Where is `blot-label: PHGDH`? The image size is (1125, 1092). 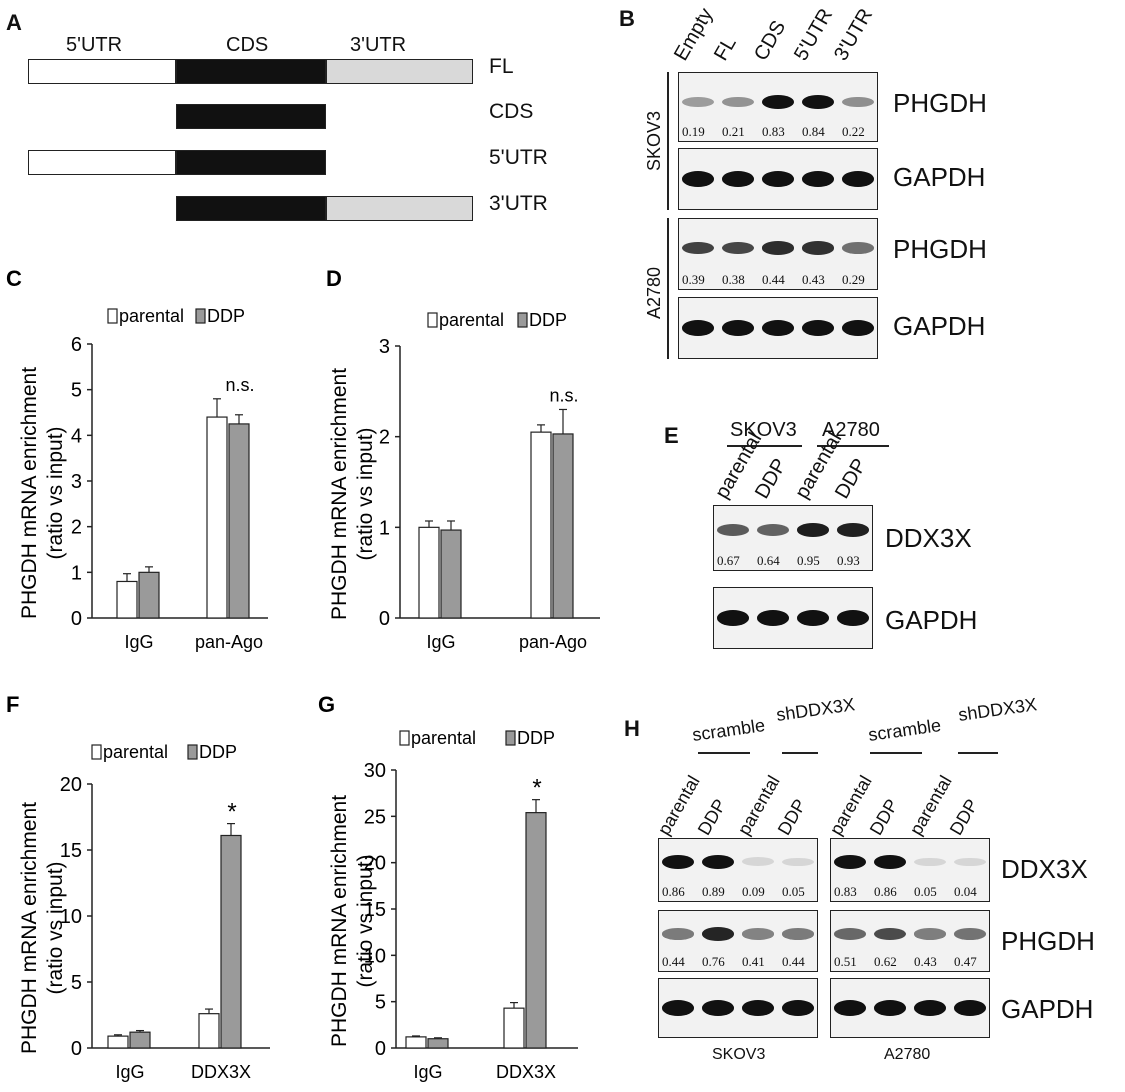
blot-label: PHGDH is located at coordinates (940, 249).